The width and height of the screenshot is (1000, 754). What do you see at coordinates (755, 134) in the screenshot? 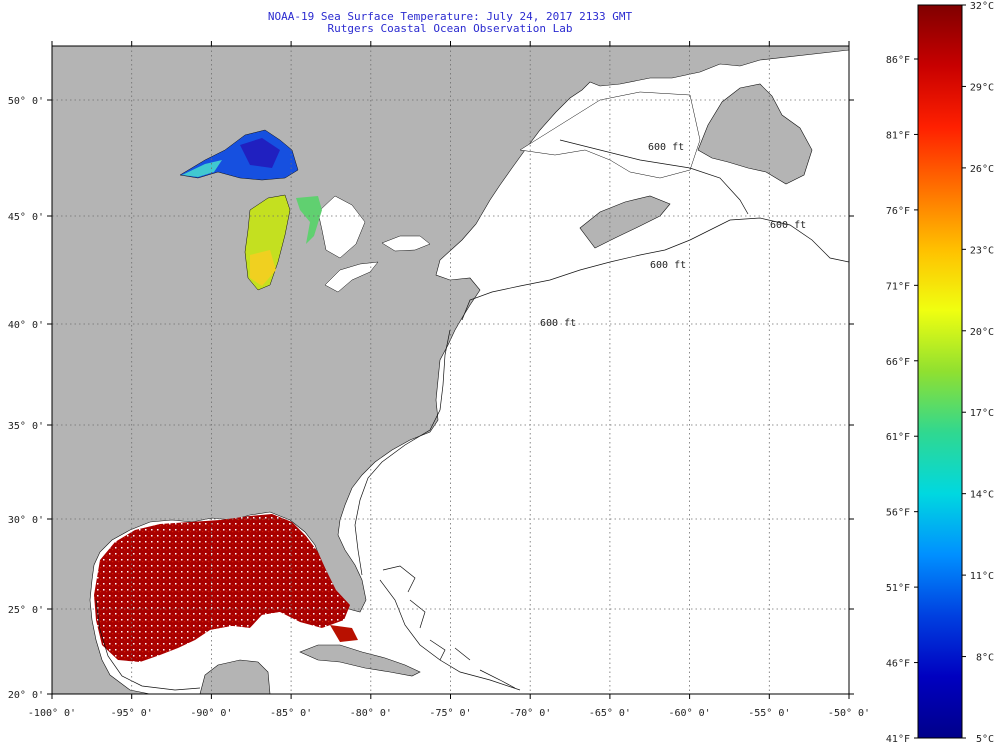
I see `land-newfoundland` at bounding box center [755, 134].